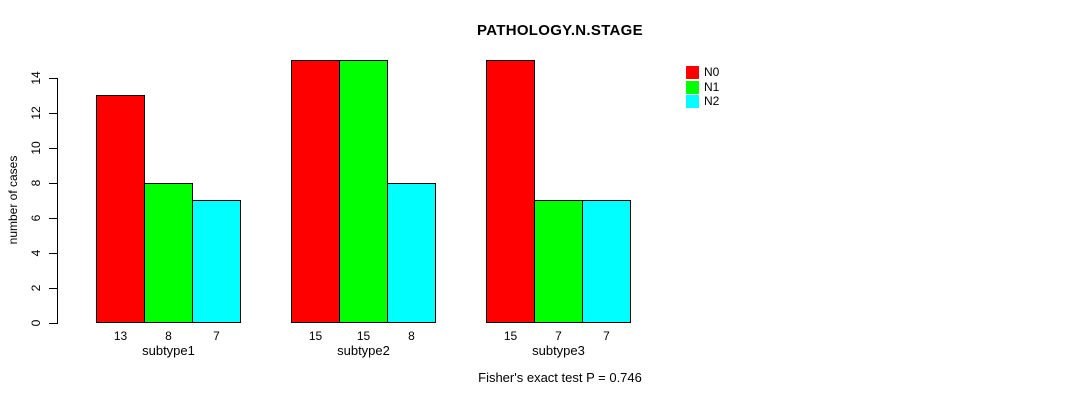 This screenshot has width=1090, height=400. I want to click on bar-subtype2-N1, so click(363, 191).